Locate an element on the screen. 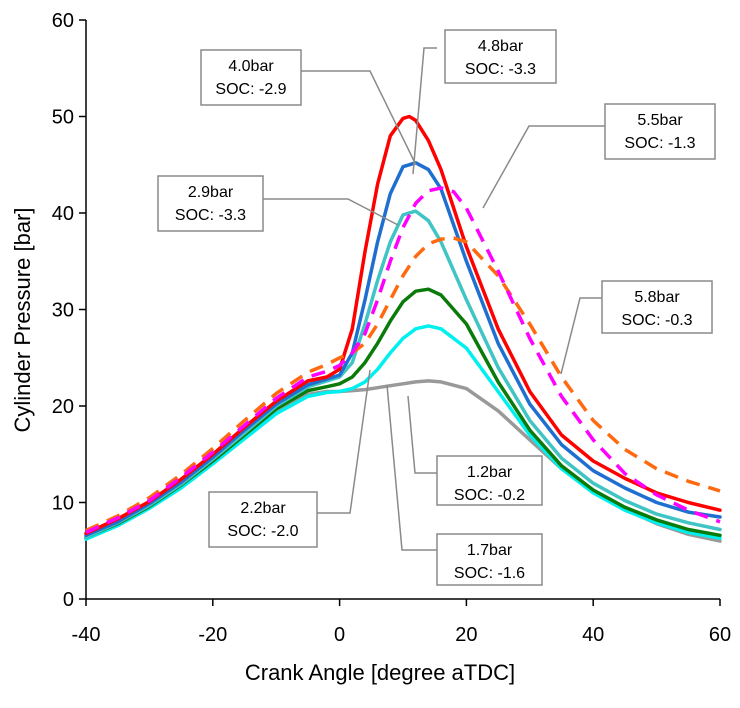 This screenshot has width=740, height=708. callout-6: 1.7bar SOC: -1.6 is located at coordinates (464, 485).